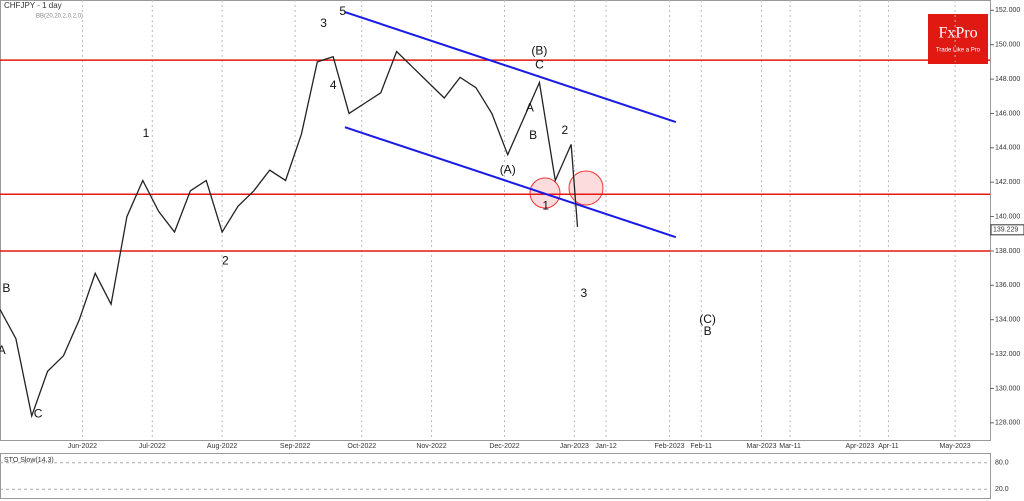  Describe the element at coordinates (1007, 10) in the screenshot. I see `y-tick-label: 152.000` at that location.